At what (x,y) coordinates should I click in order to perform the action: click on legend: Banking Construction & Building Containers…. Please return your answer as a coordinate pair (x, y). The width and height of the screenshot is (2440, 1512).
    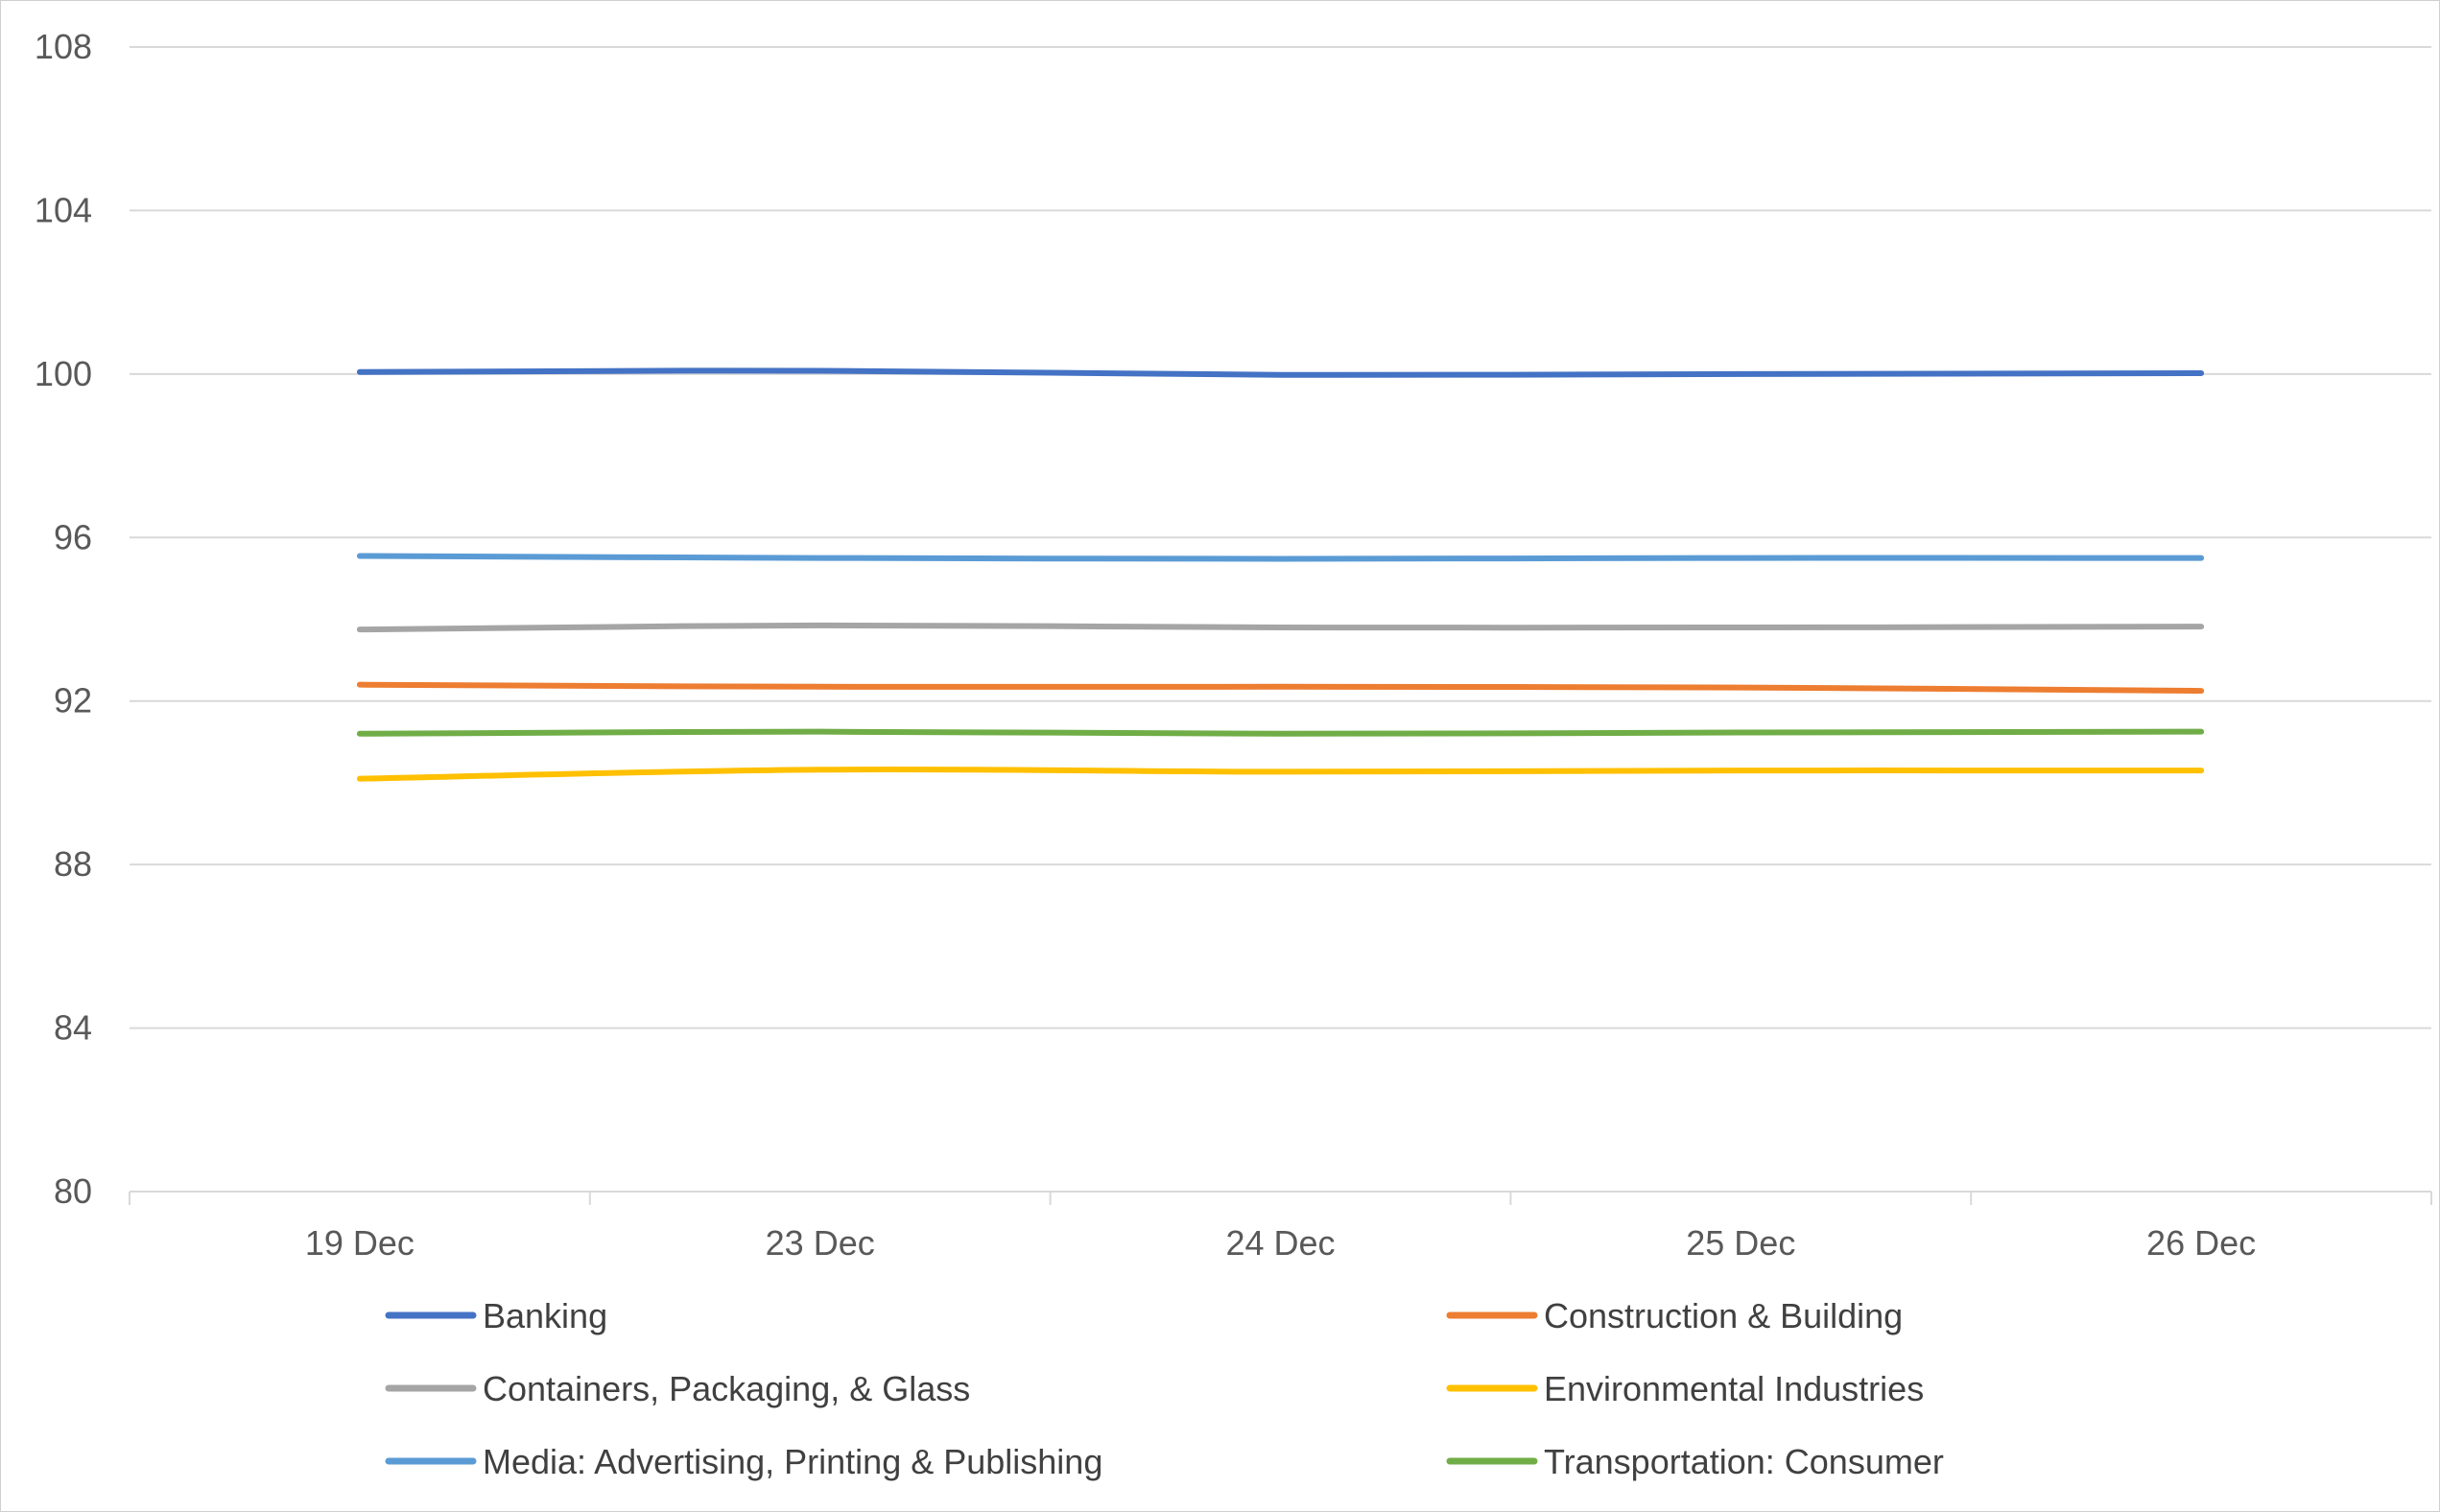
    Looking at the image, I should click on (1164, 1388).